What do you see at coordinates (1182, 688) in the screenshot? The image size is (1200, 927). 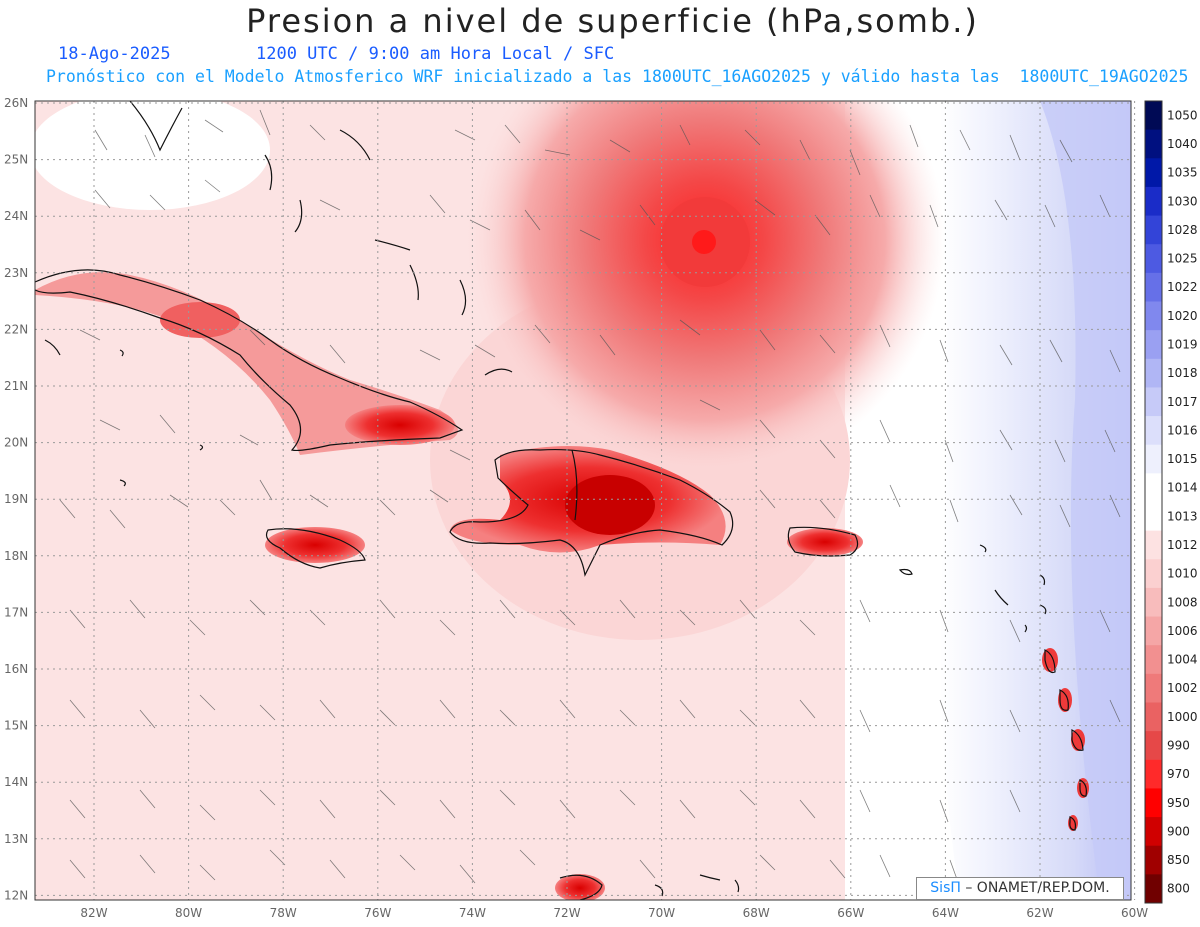 I see `colorbar-label-1002: 1002` at bounding box center [1182, 688].